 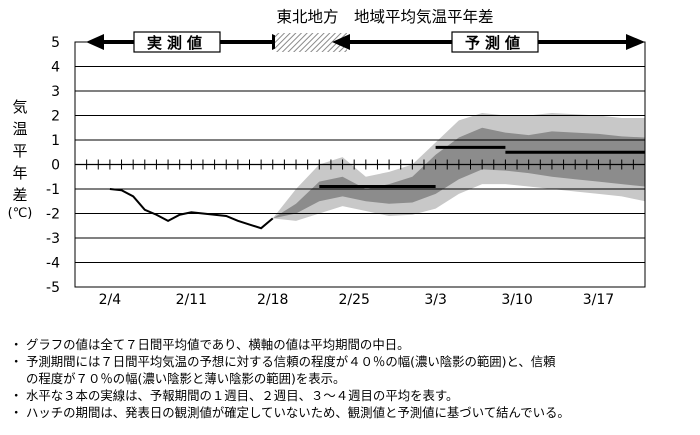 I want to click on x-tick-label: 3/10, so click(x=516, y=300).